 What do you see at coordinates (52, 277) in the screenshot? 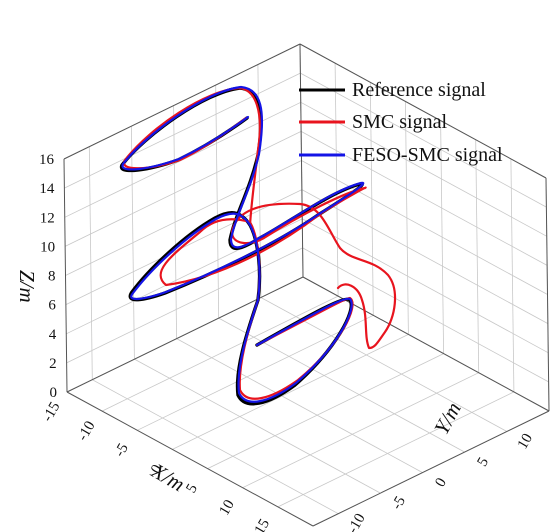
I see `z-tick-label: 8` at bounding box center [52, 277].